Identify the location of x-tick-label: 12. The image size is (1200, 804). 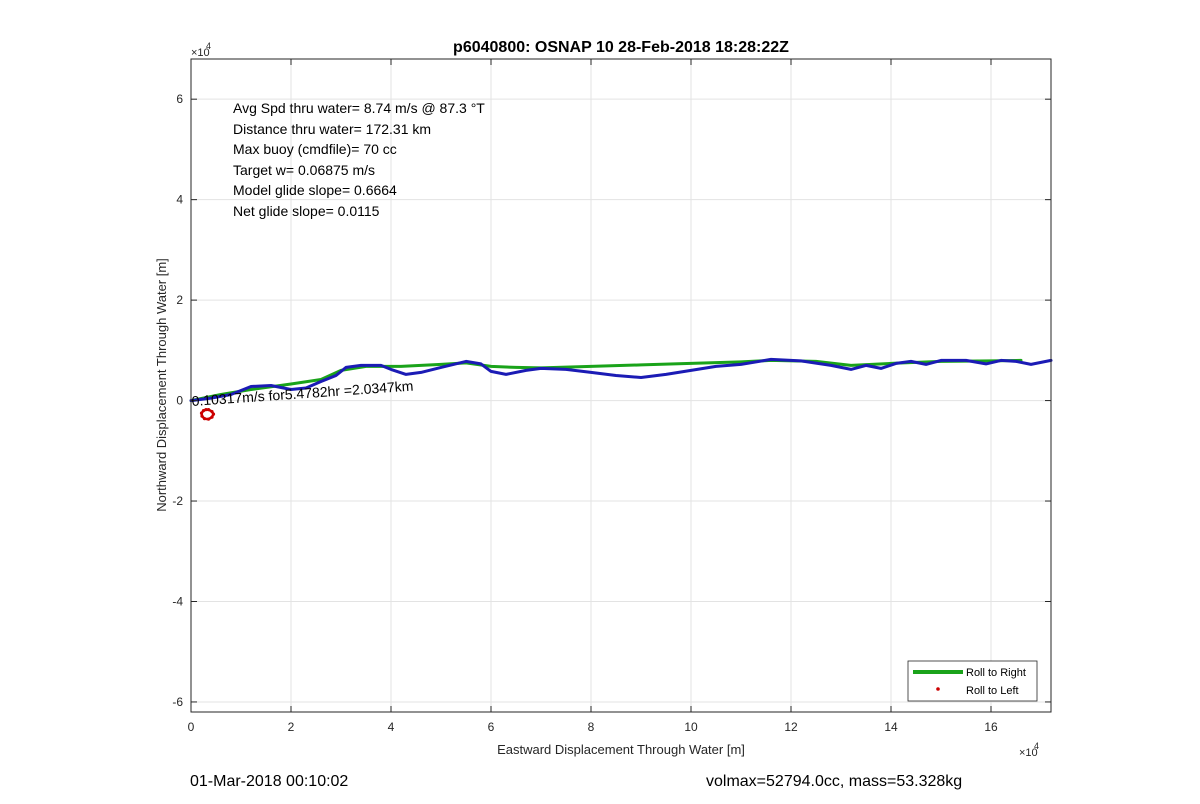
(791, 727).